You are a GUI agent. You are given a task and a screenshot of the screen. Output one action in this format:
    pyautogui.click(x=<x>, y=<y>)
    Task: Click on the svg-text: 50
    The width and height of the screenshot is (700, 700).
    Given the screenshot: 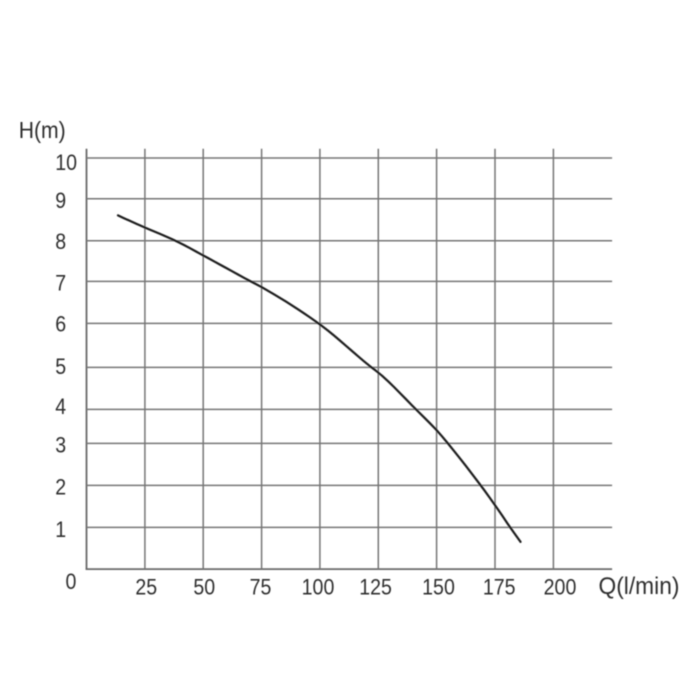 What is the action you would take?
    pyautogui.click(x=204, y=587)
    